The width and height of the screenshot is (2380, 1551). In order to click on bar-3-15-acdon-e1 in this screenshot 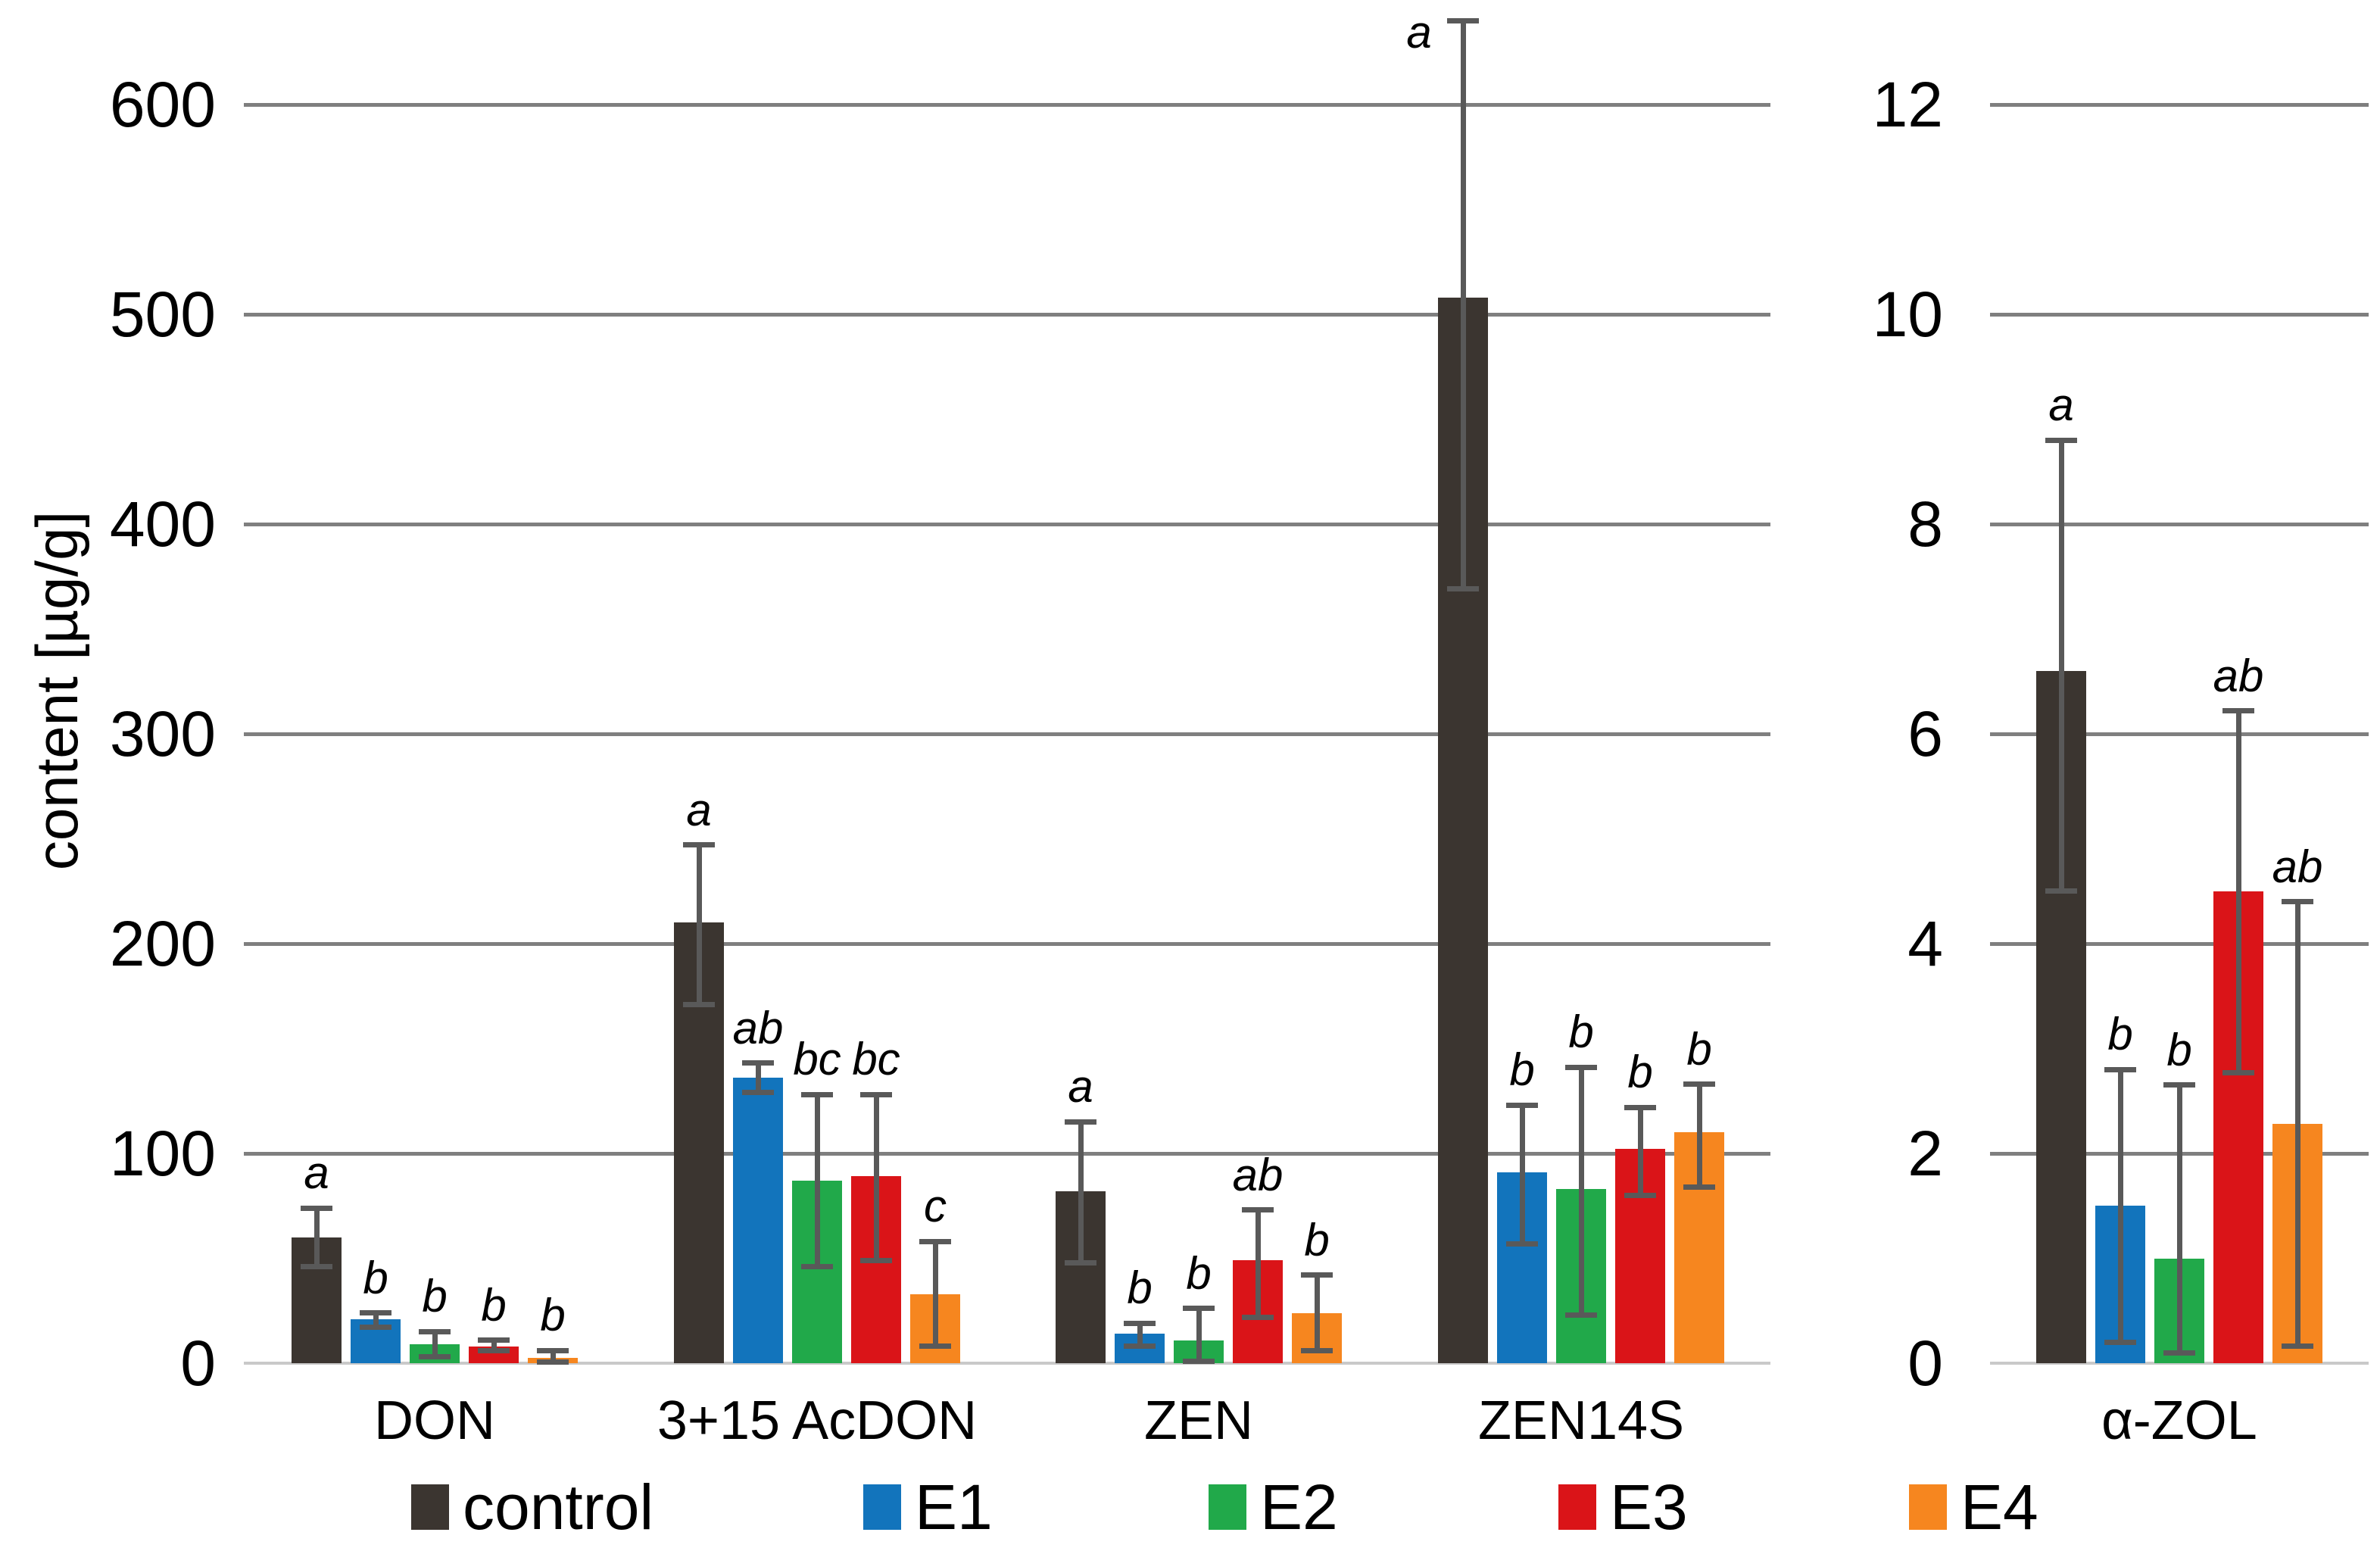, I will do `click(758, 1220)`.